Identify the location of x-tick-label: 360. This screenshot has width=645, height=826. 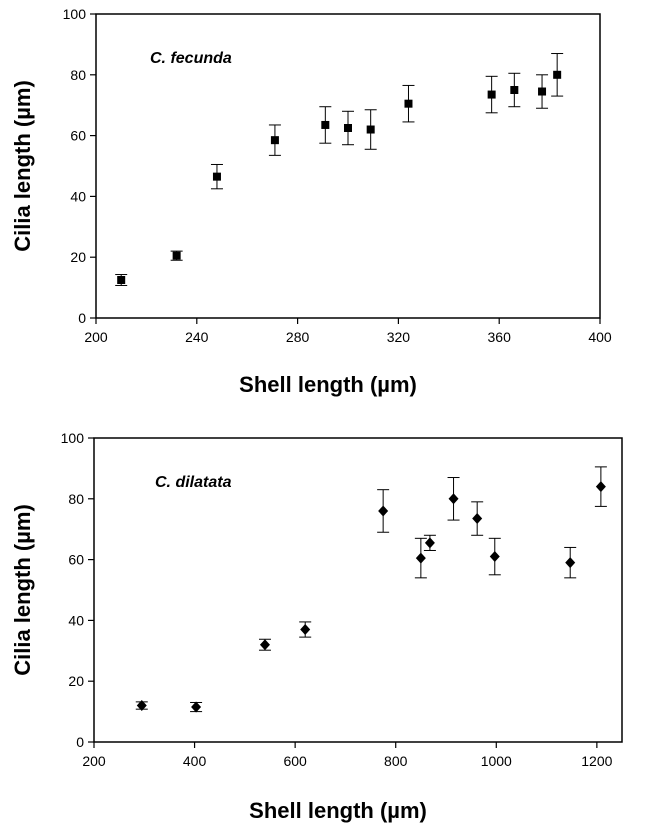
(500, 337).